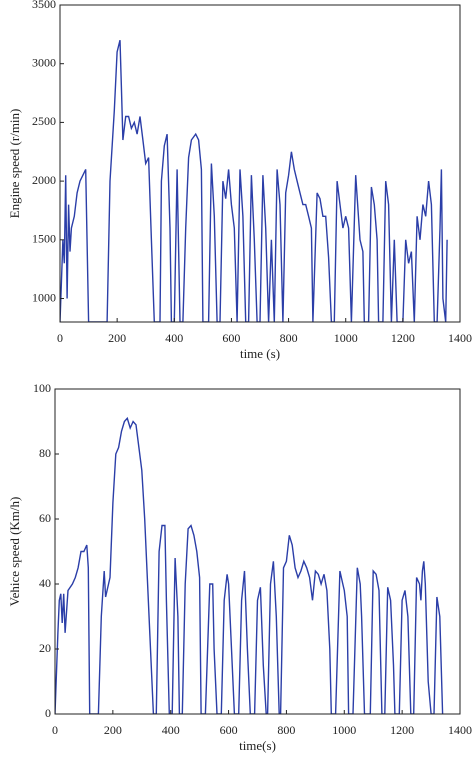  What do you see at coordinates (45, 648) in the screenshot?
I see `y-tick-label: 20` at bounding box center [45, 648].